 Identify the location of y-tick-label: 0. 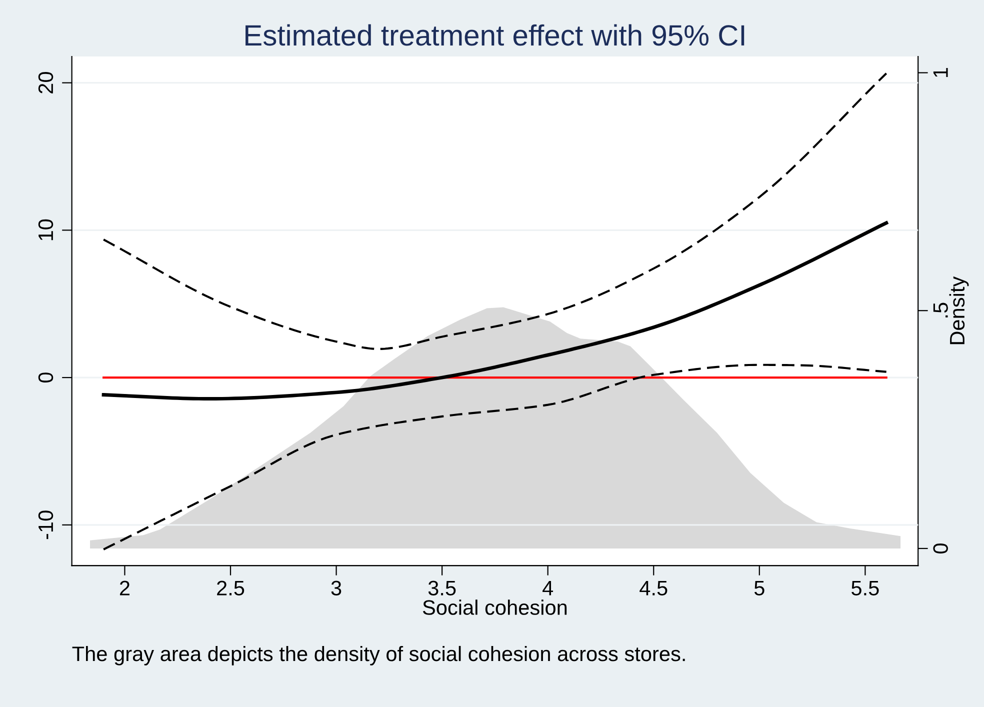
(46, 377).